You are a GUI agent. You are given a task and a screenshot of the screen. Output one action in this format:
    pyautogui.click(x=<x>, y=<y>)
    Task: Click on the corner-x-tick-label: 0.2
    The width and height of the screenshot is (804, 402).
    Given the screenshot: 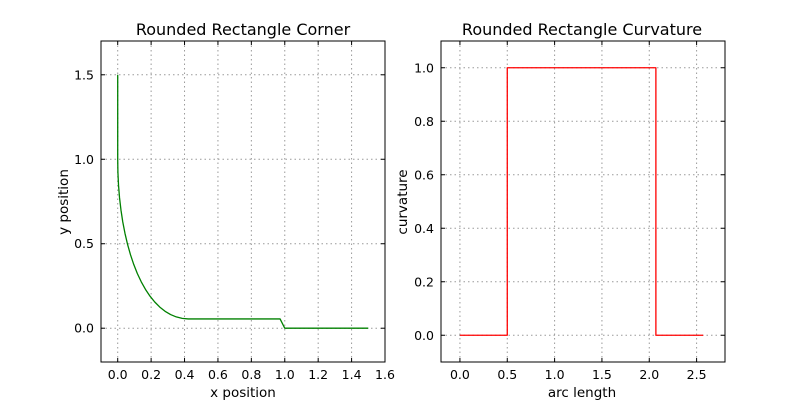 What is the action you would take?
    pyautogui.click(x=151, y=374)
    